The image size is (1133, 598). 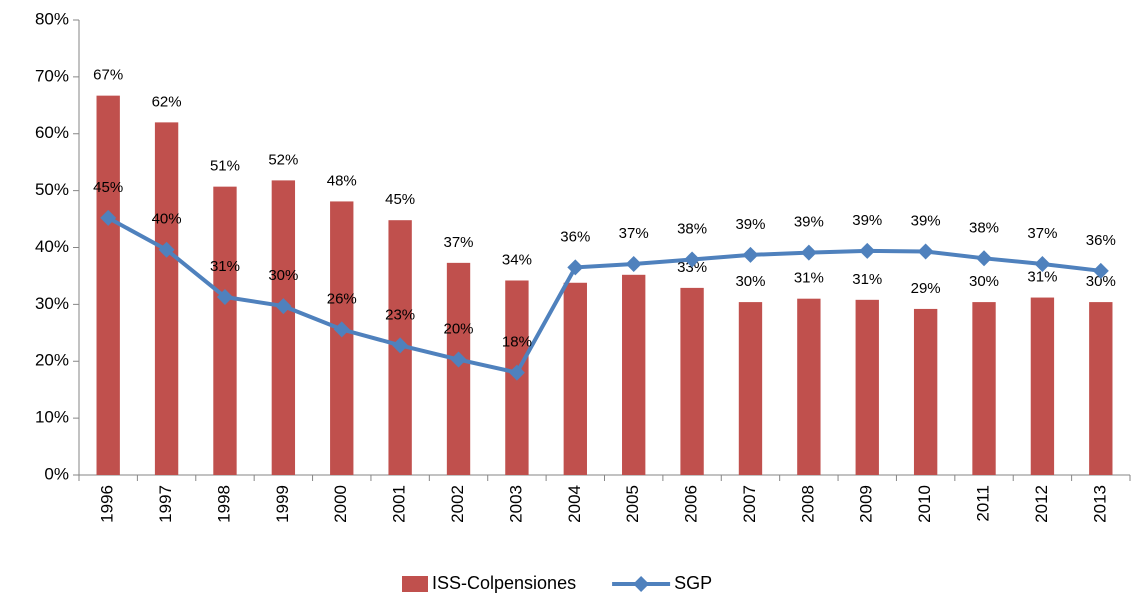 What do you see at coordinates (641, 584) in the screenshot?
I see `legend-marker` at bounding box center [641, 584].